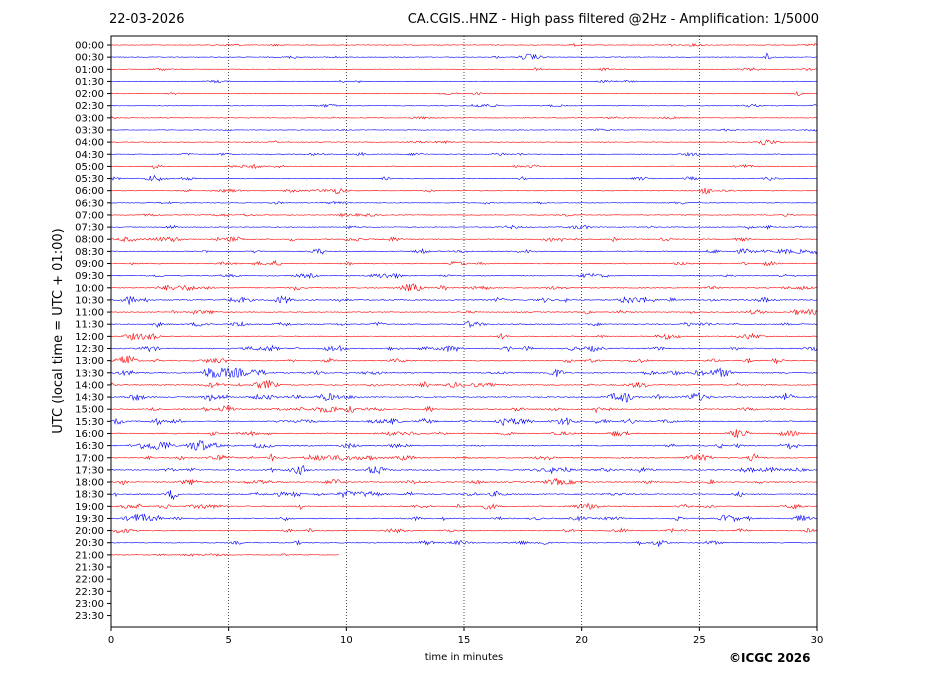 The width and height of the screenshot is (927, 696). I want to click on trace-19:30, so click(464, 518).